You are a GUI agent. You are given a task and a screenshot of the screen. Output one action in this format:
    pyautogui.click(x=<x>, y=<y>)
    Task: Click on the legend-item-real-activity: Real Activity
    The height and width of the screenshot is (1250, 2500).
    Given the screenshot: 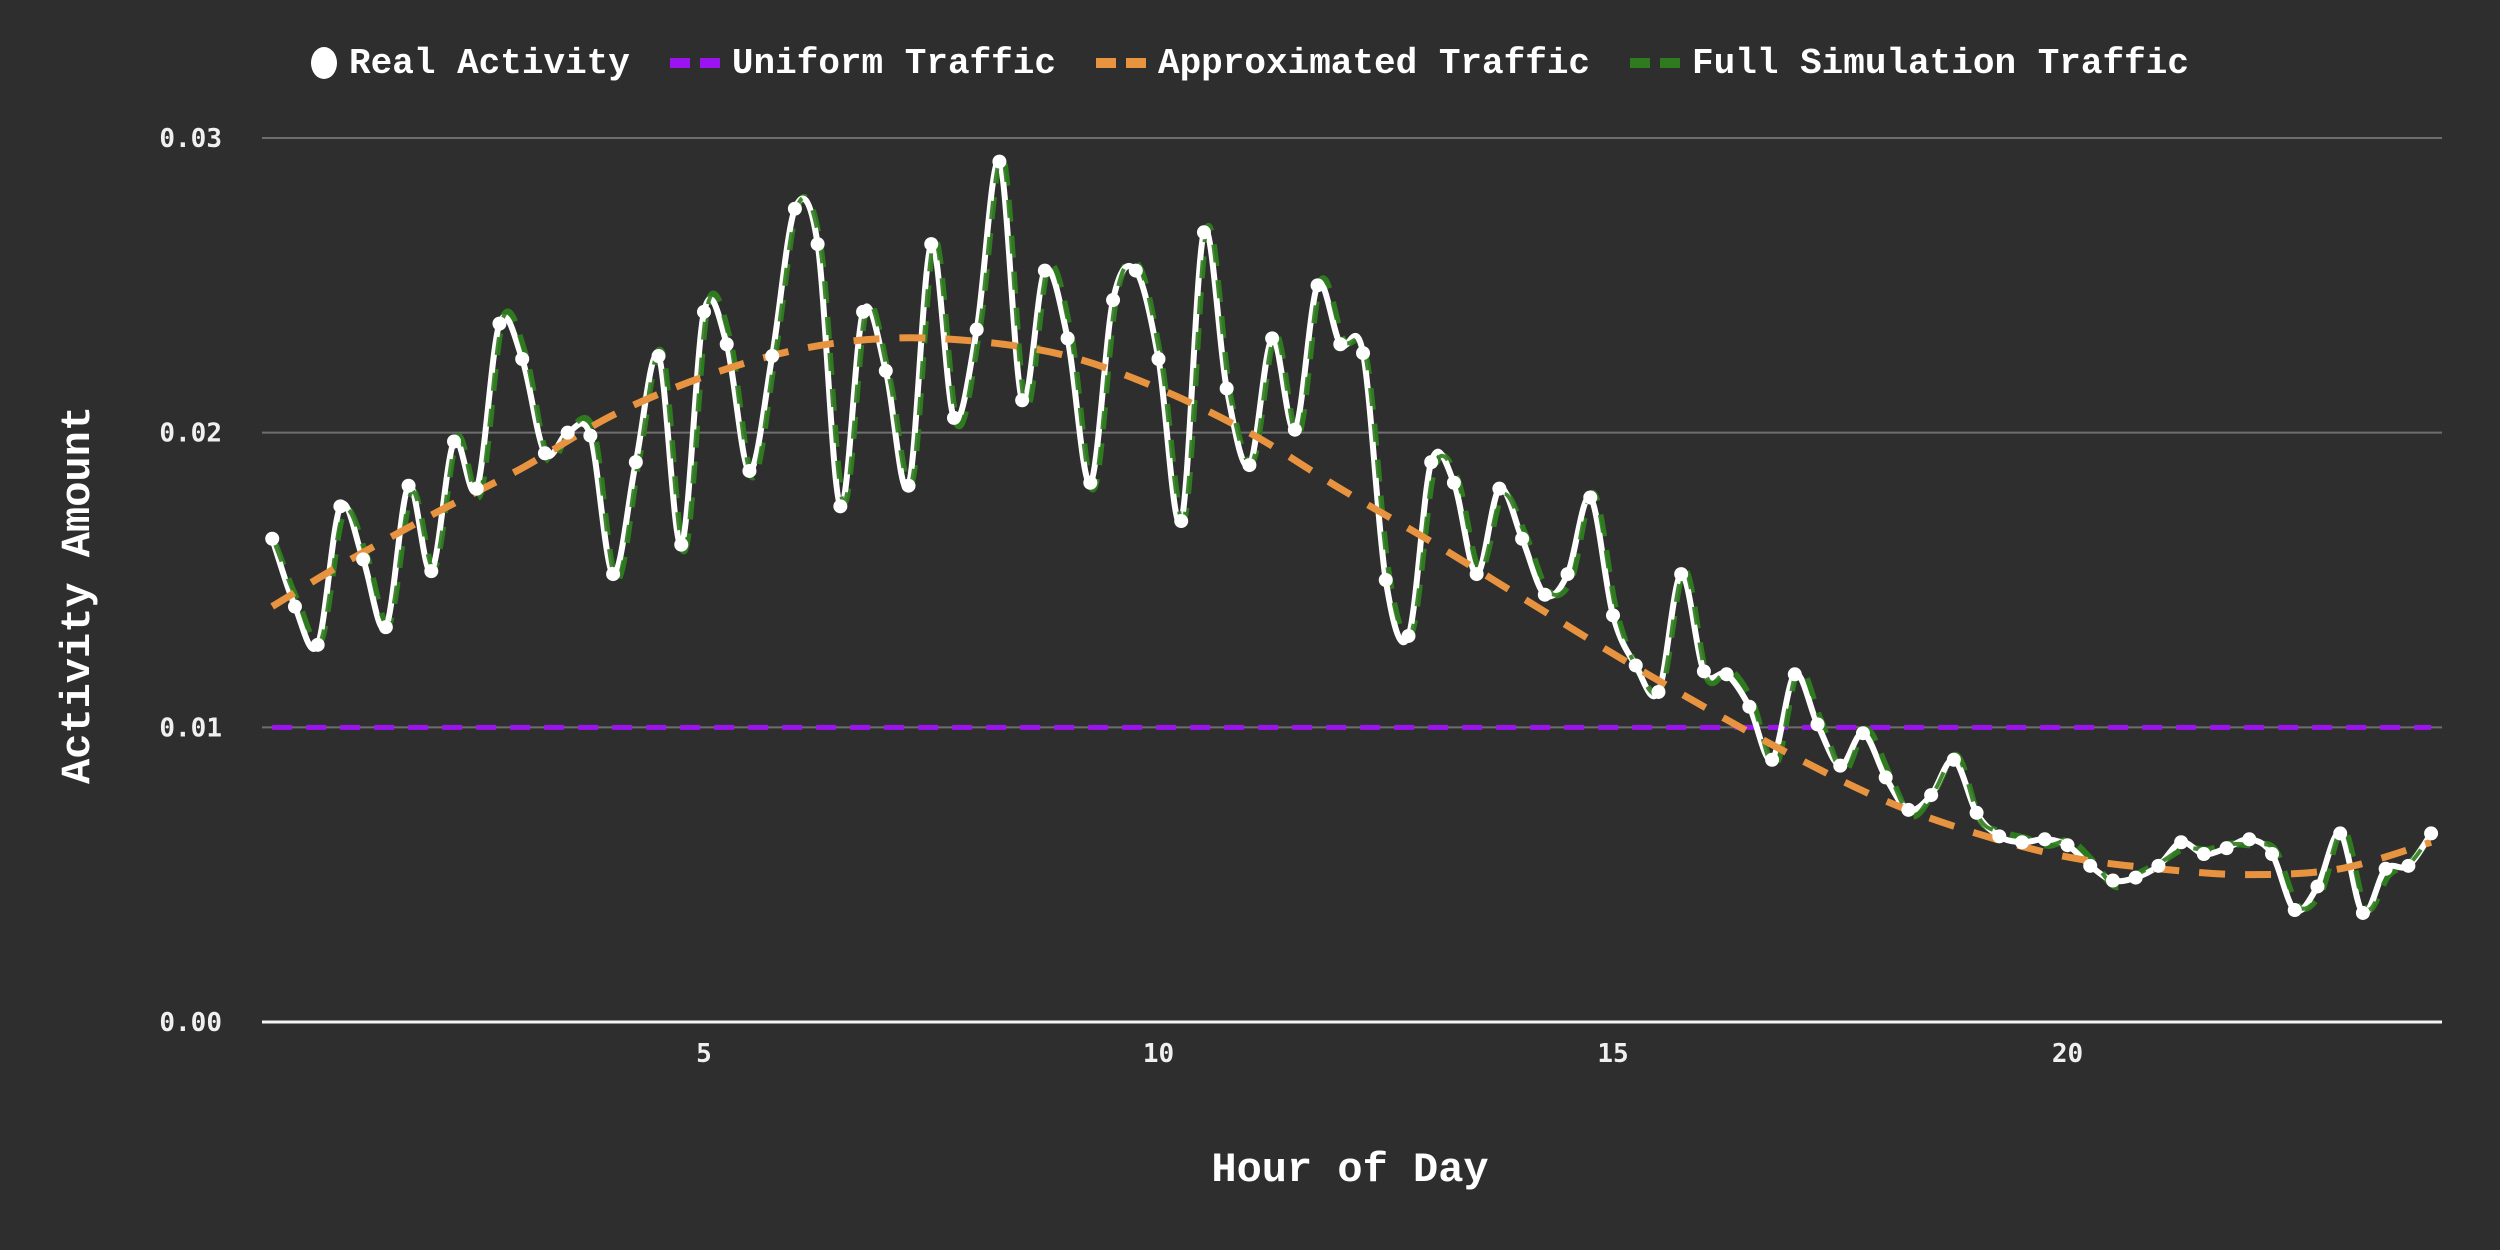 What is the action you would take?
    pyautogui.click(x=470, y=63)
    